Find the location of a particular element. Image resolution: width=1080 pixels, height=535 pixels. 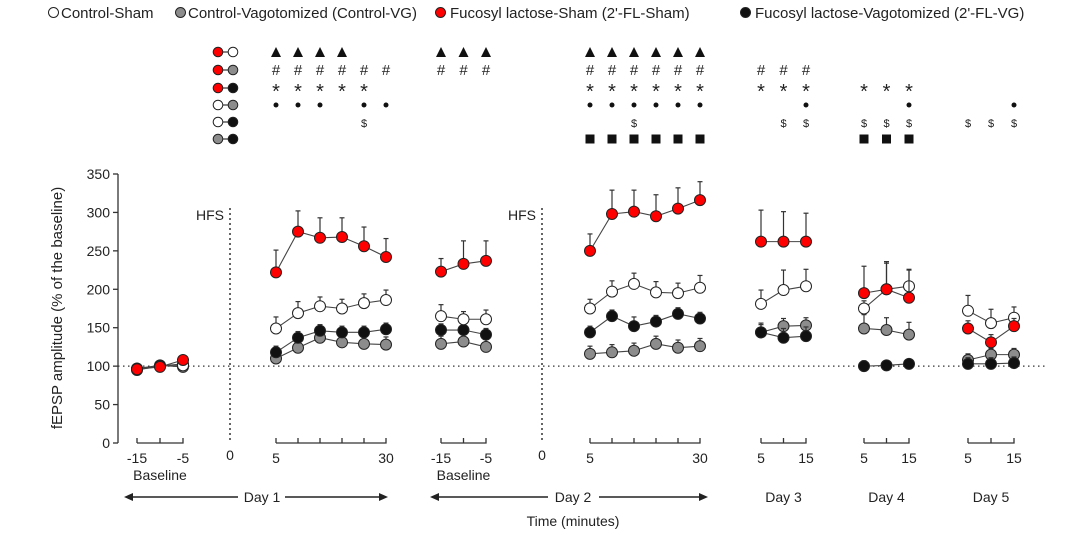

day2-label: Day 2 is located at coordinates (573, 497).